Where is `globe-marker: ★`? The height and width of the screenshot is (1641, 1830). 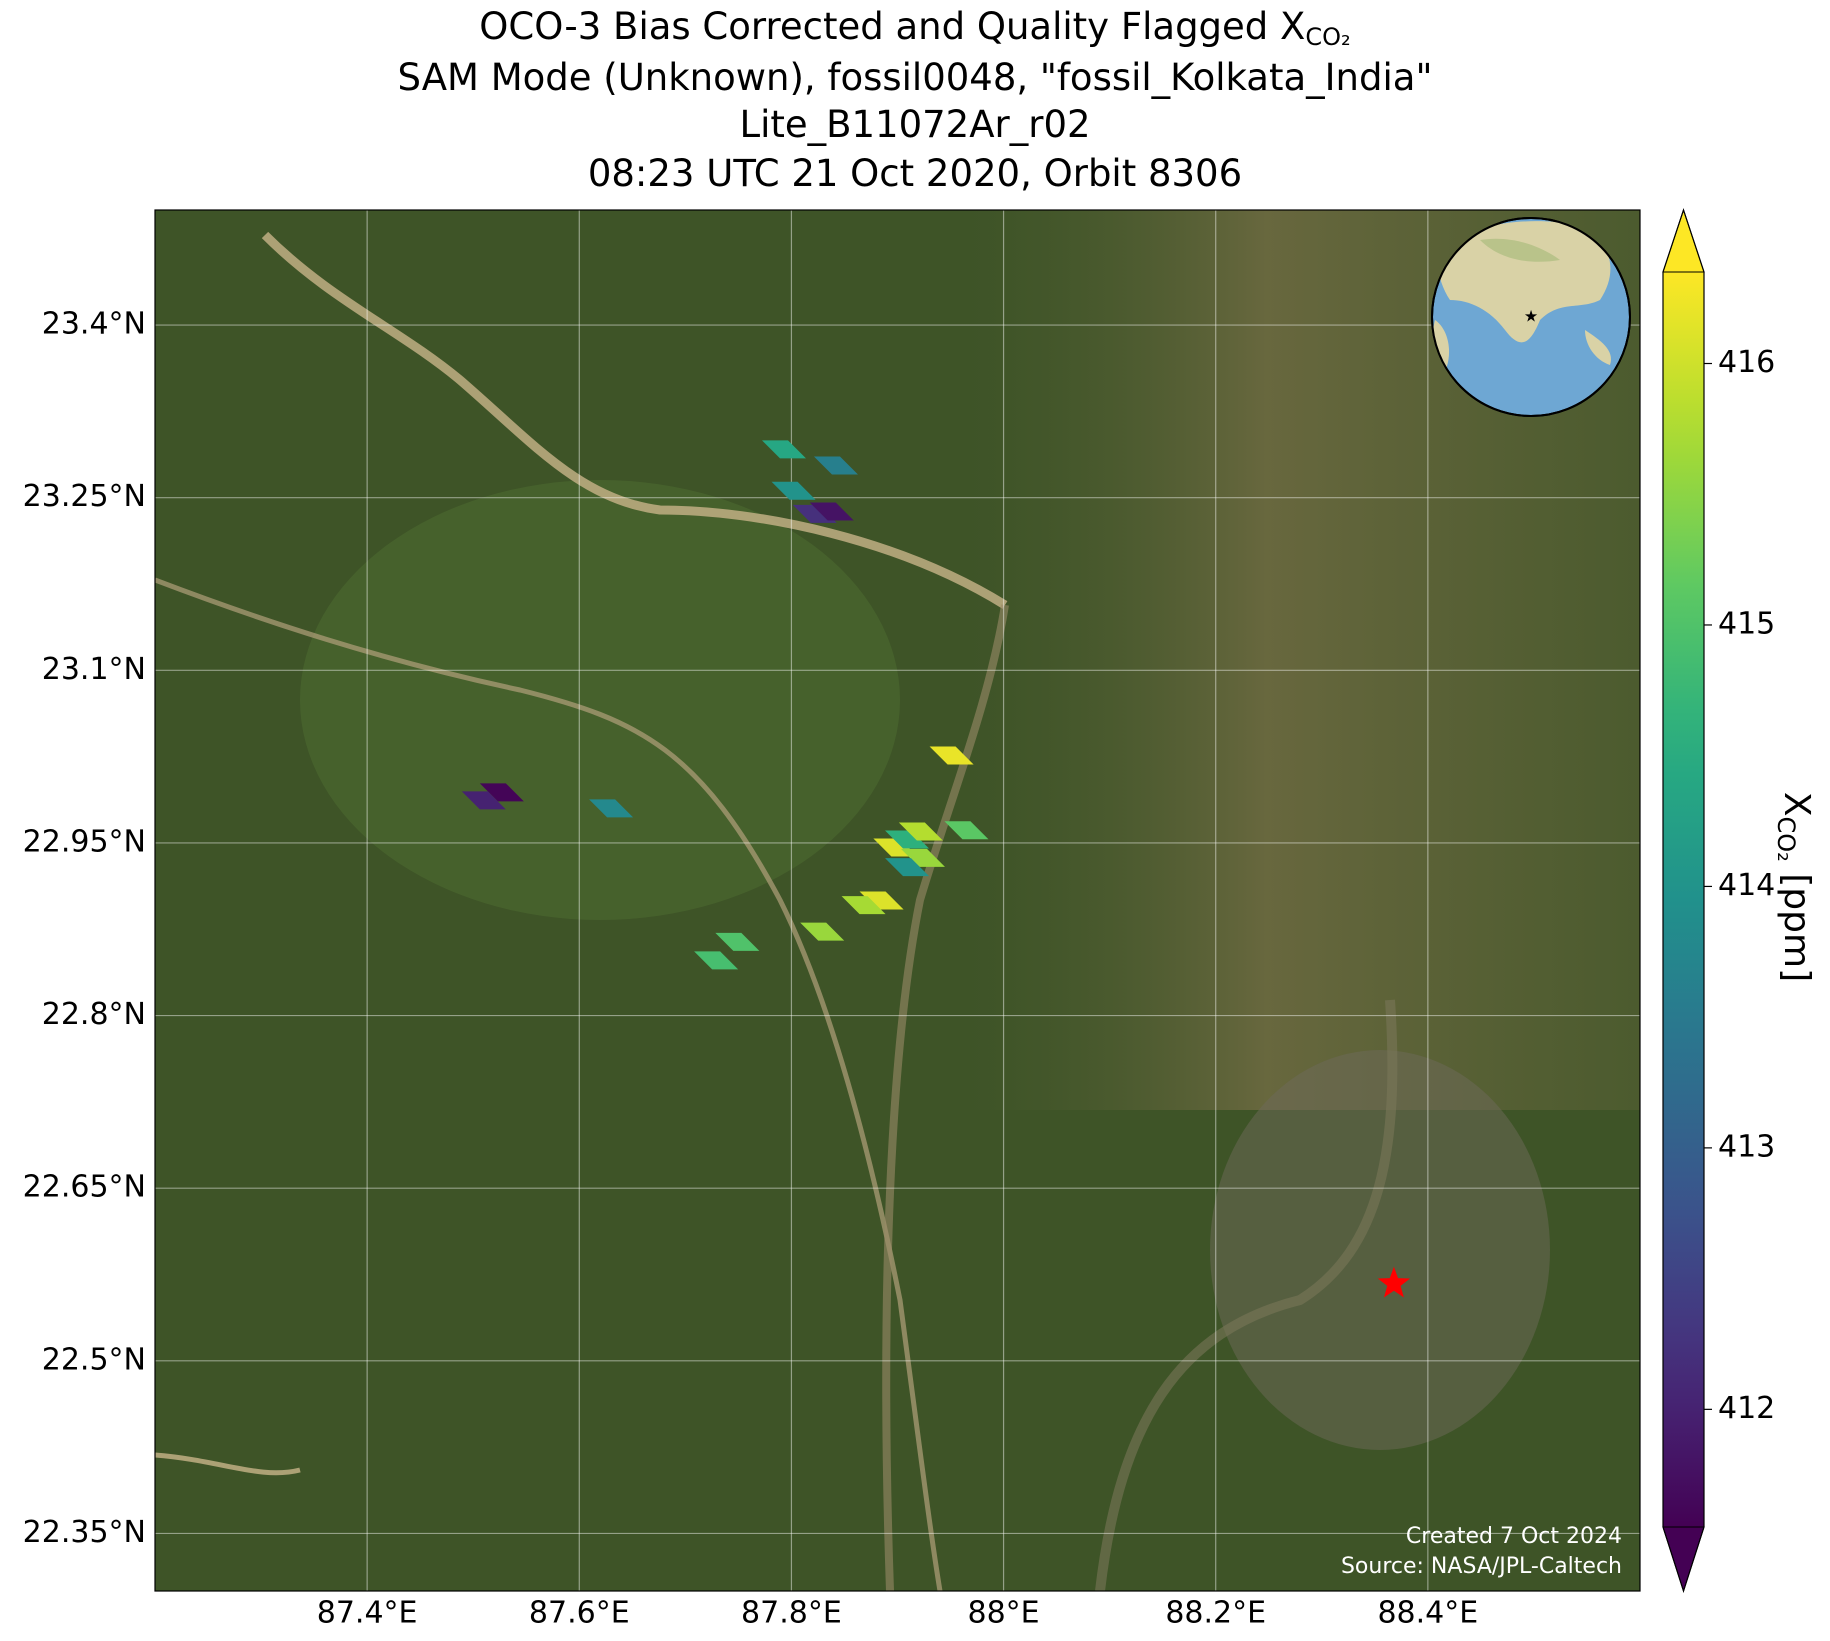
globe-marker: ★ is located at coordinates (1531, 316).